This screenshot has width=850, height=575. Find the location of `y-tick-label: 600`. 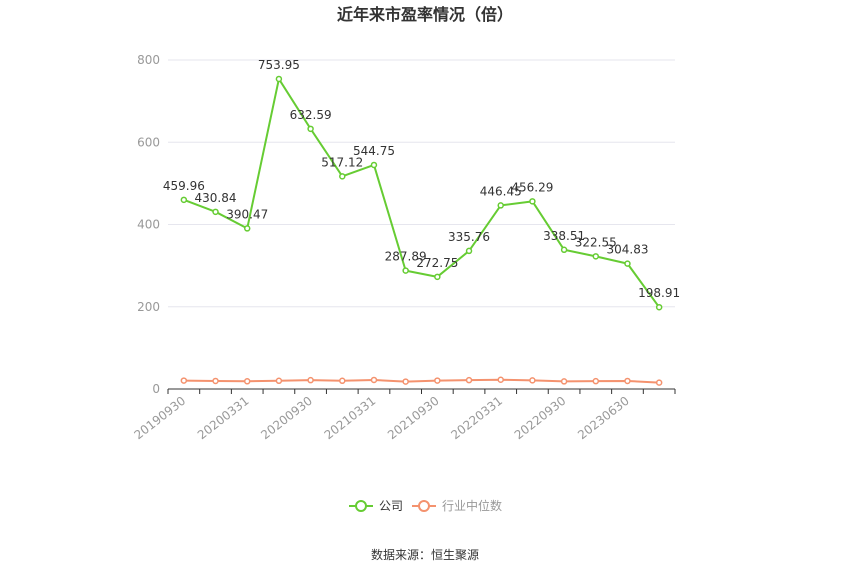

y-tick-label: 600 is located at coordinates (148, 142).